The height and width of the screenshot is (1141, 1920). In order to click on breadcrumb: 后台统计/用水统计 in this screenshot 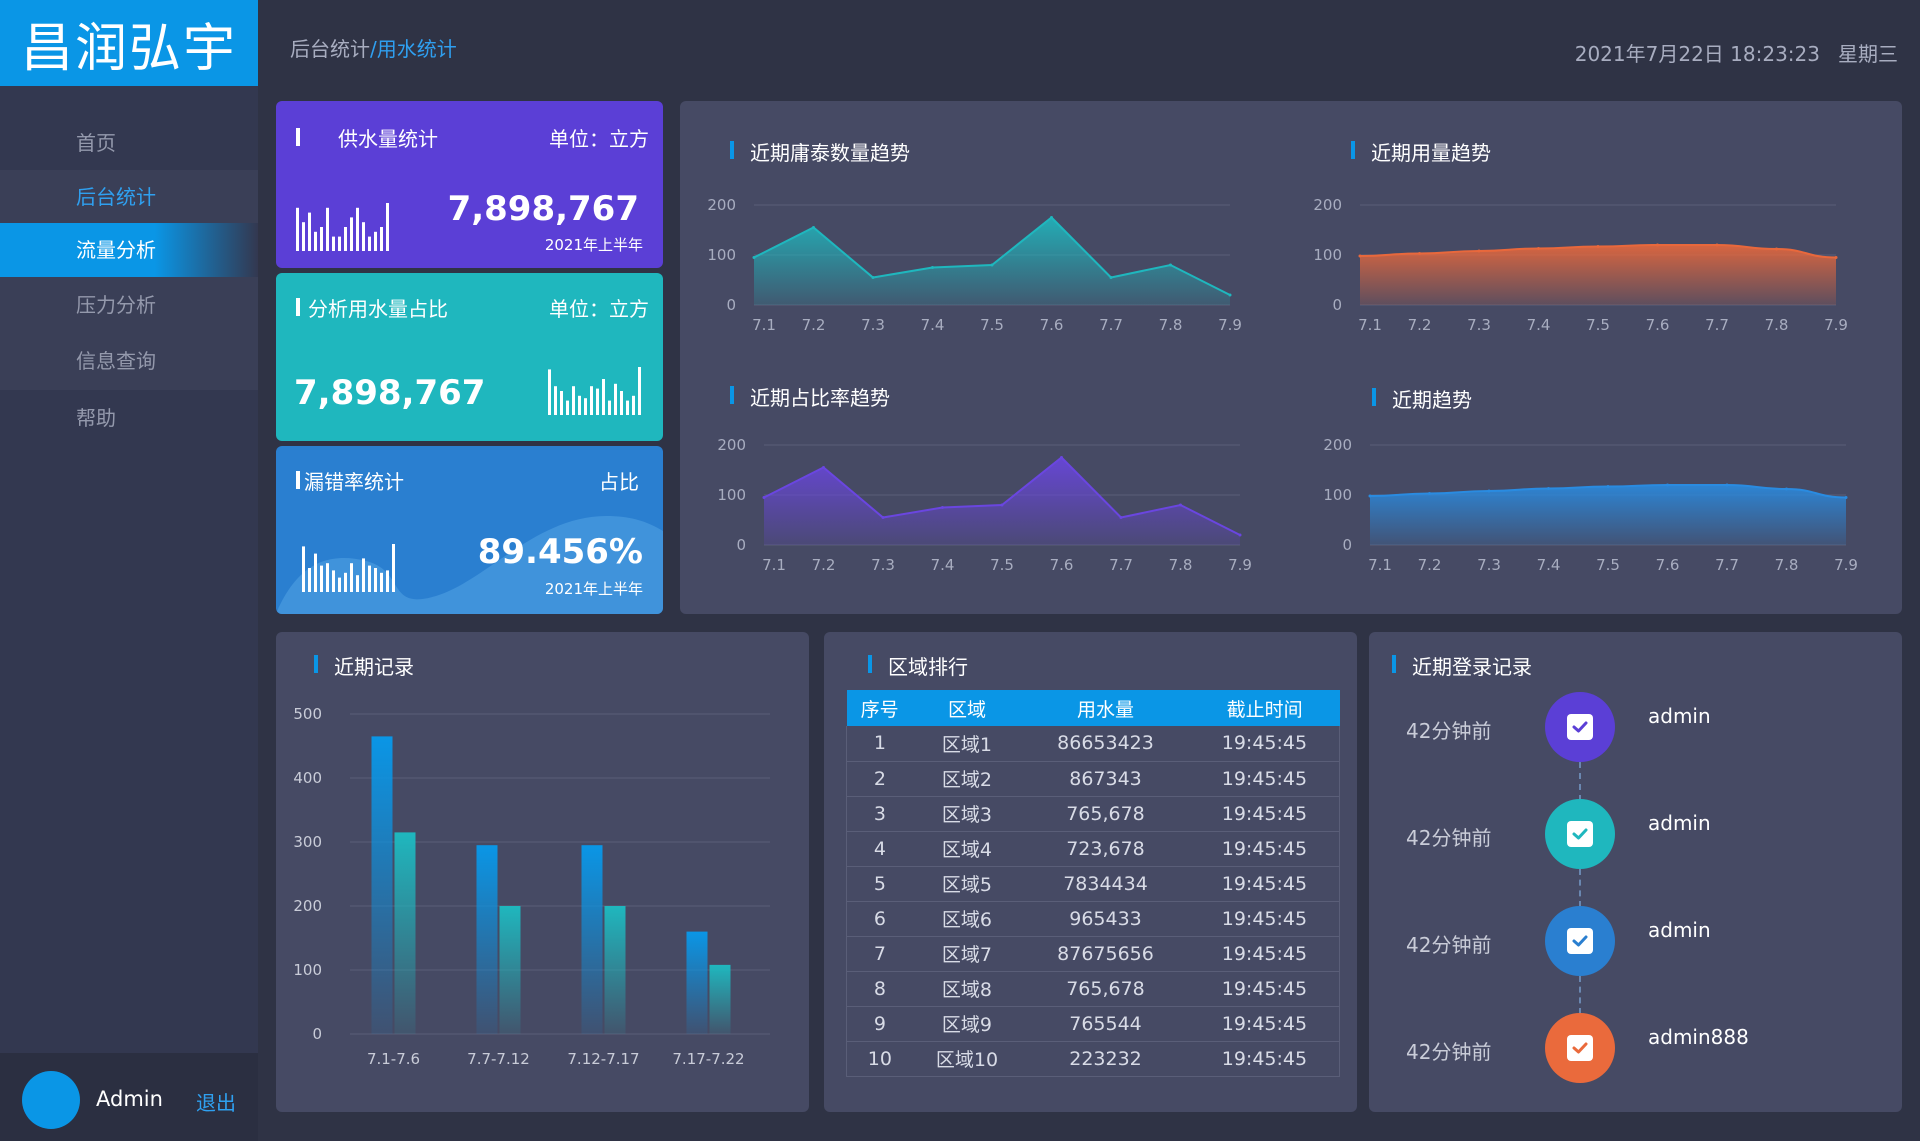, I will do `click(373, 47)`.